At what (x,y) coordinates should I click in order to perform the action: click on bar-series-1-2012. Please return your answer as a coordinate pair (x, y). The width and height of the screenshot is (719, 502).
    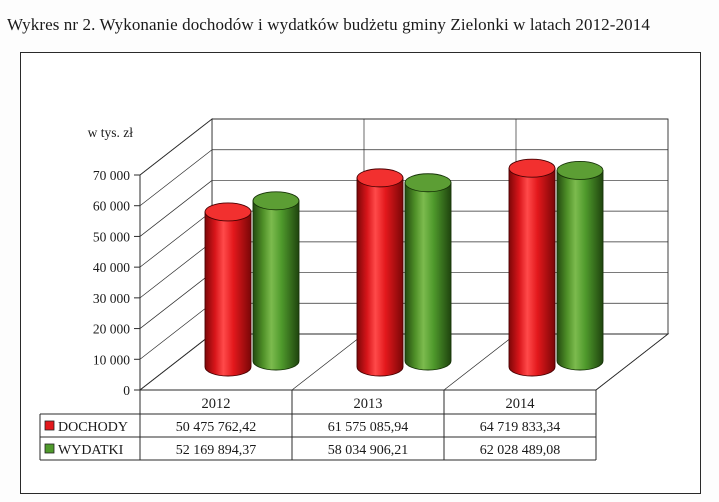
    Looking at the image, I should click on (276, 285).